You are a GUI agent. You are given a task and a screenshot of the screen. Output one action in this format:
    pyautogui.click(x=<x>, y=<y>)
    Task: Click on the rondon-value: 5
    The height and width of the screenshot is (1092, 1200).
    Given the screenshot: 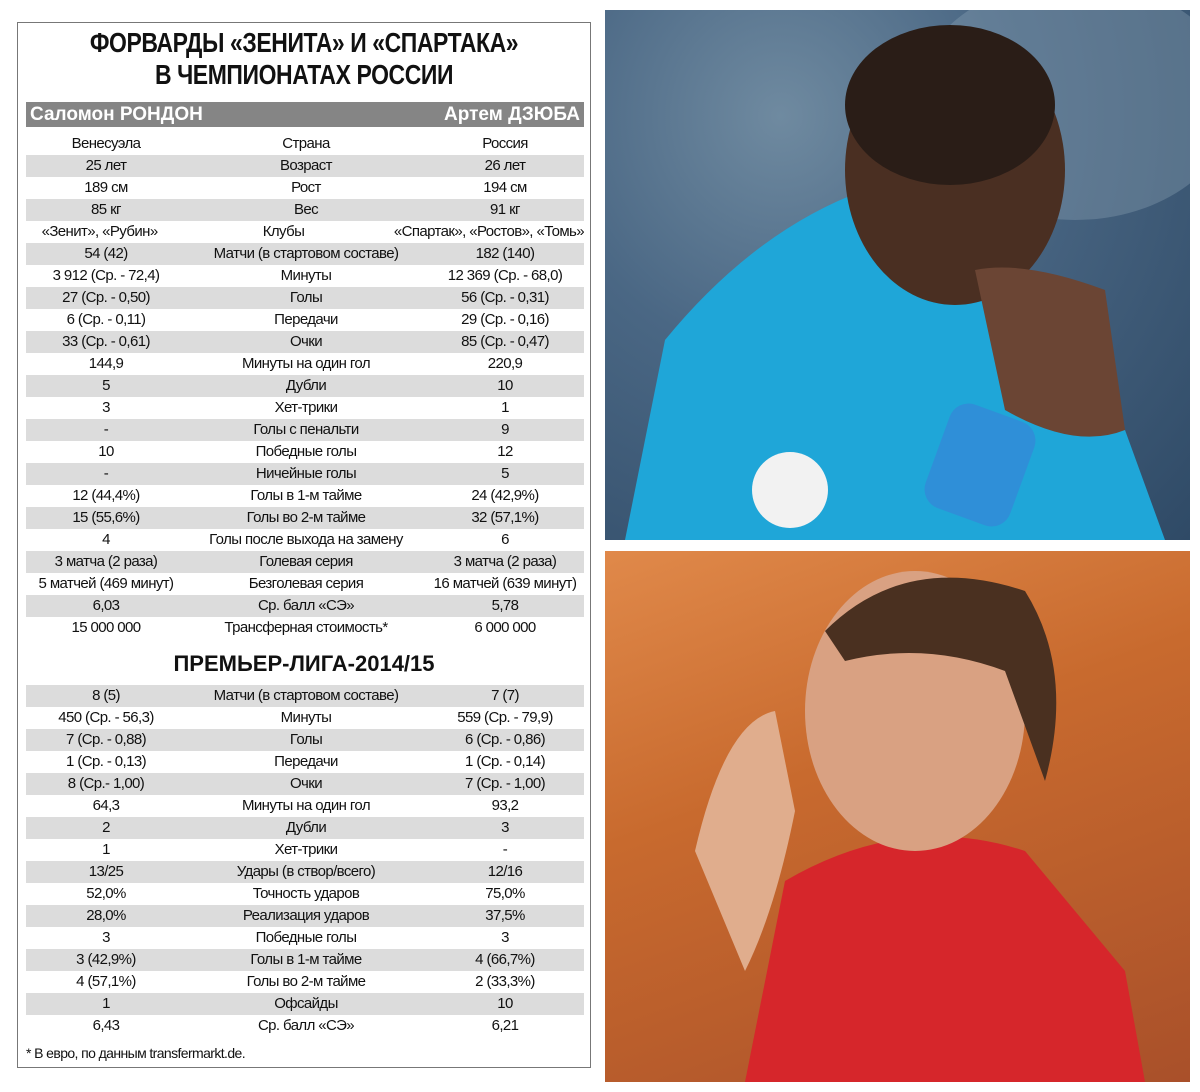 What is the action you would take?
    pyautogui.click(x=106, y=385)
    